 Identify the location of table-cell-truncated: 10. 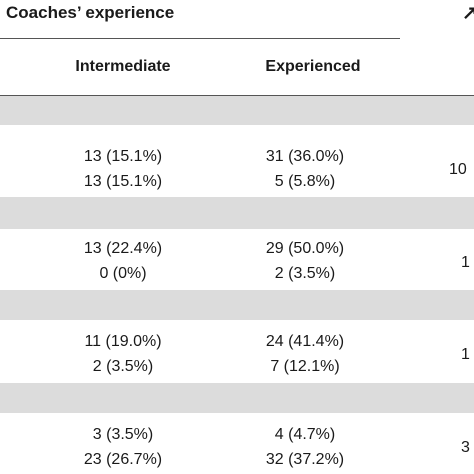
(458, 169).